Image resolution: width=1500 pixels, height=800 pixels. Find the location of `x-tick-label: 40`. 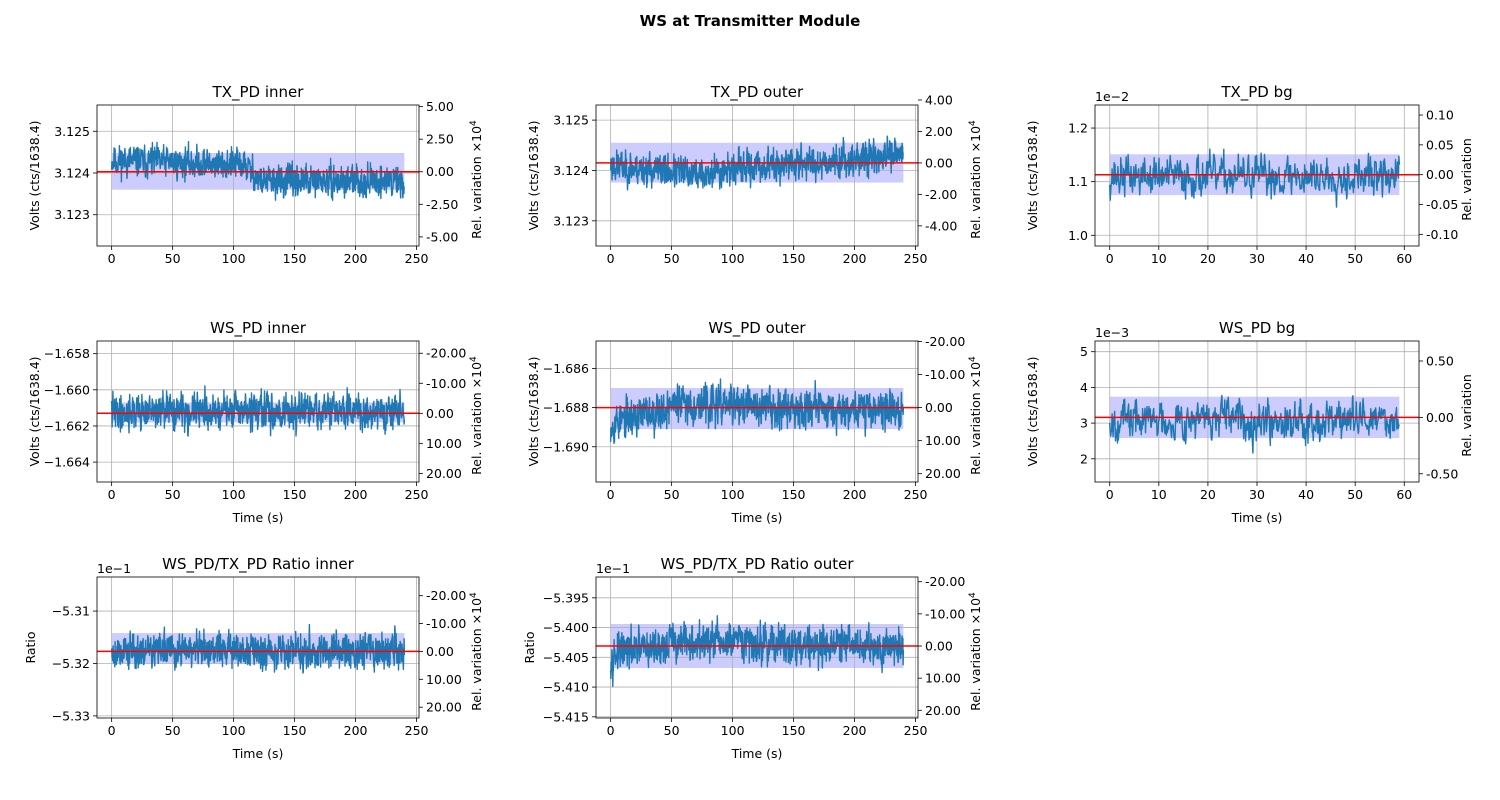

x-tick-label: 40 is located at coordinates (1306, 494).